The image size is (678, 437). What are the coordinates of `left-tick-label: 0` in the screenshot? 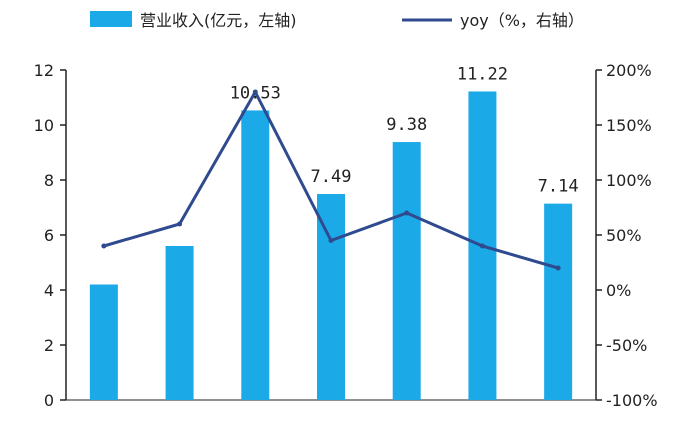 It's located at (49, 400).